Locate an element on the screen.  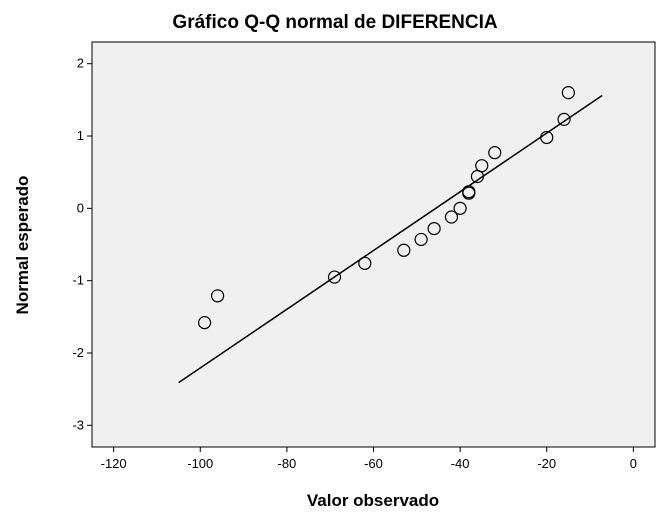
x-tick-label: -100 is located at coordinates (200, 463).